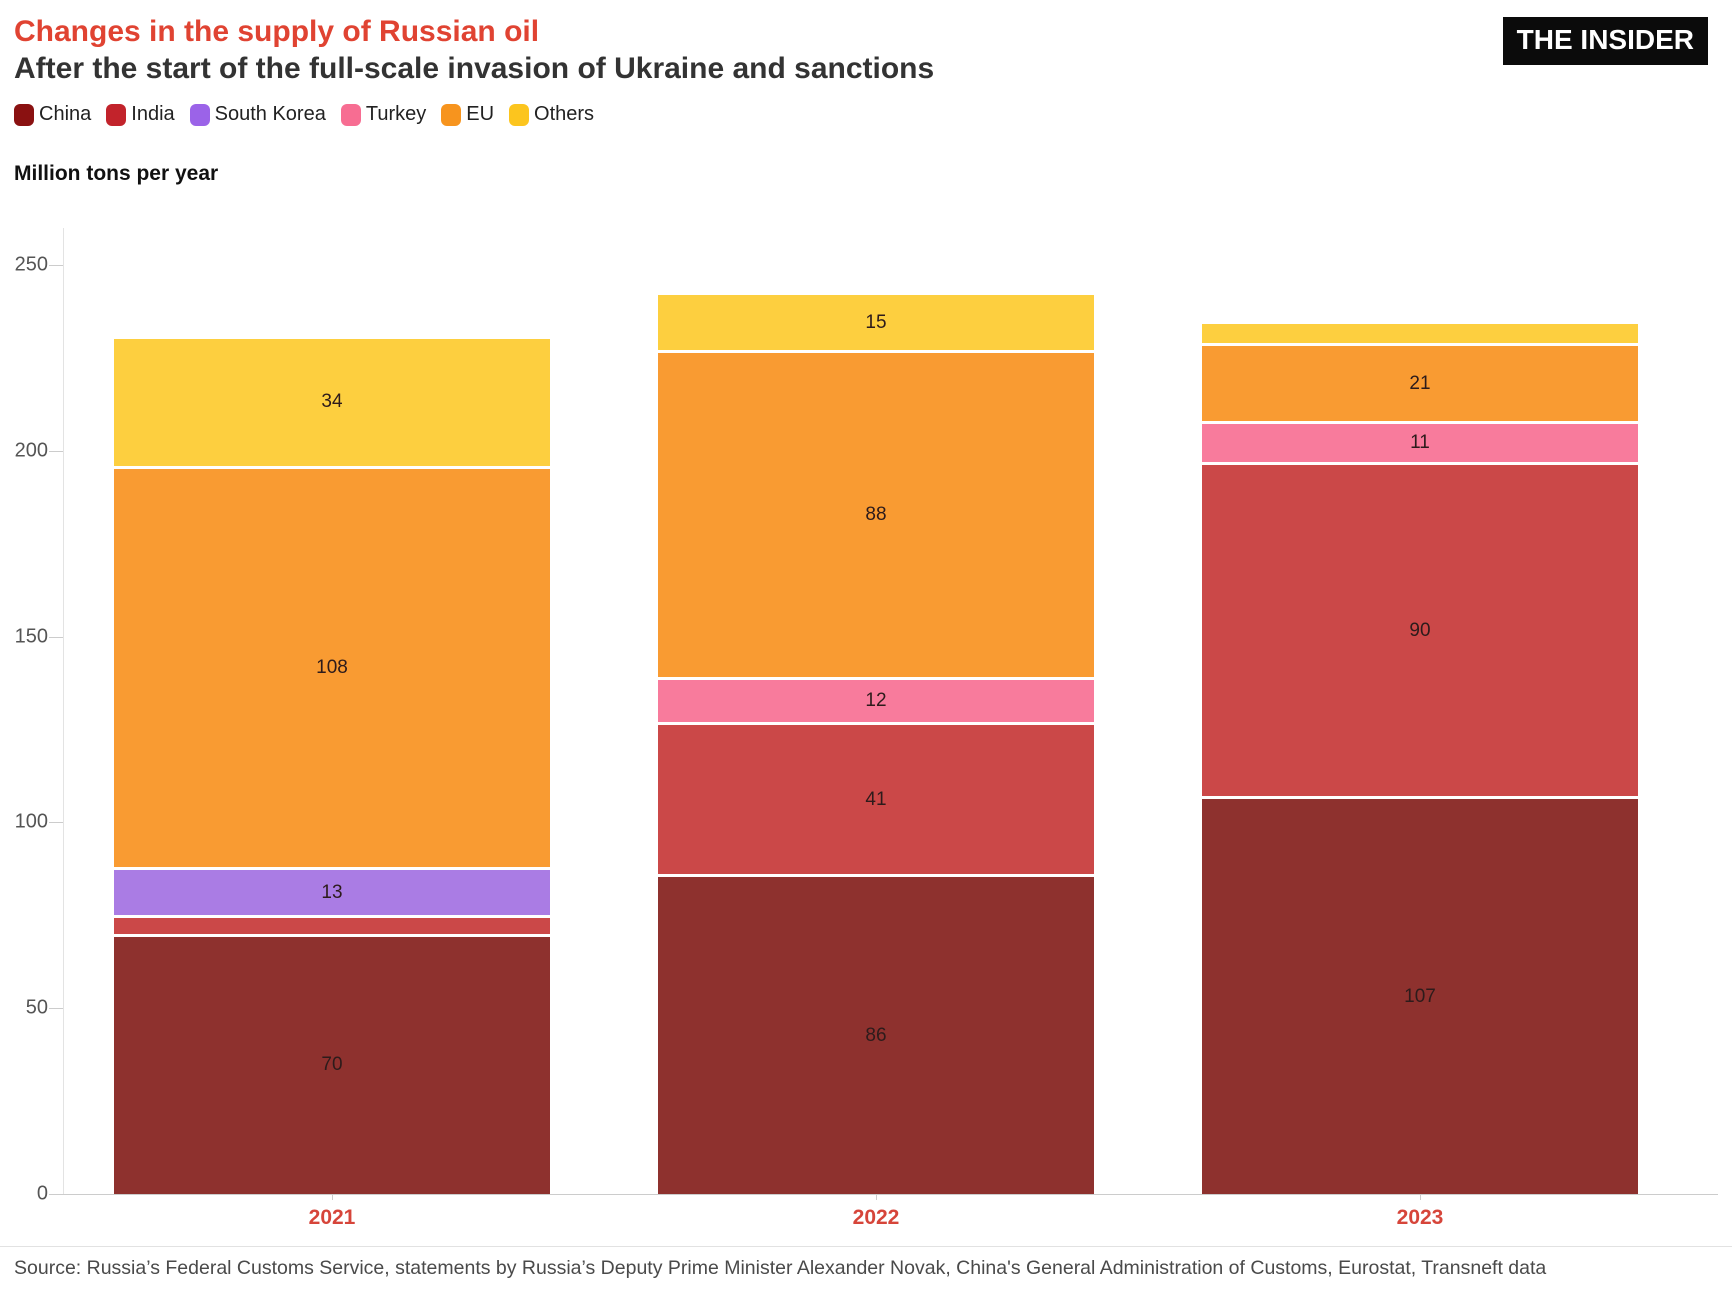 The width and height of the screenshot is (1732, 1299). Describe the element at coordinates (153, 114) in the screenshot. I see `legend-label-india: India` at that location.